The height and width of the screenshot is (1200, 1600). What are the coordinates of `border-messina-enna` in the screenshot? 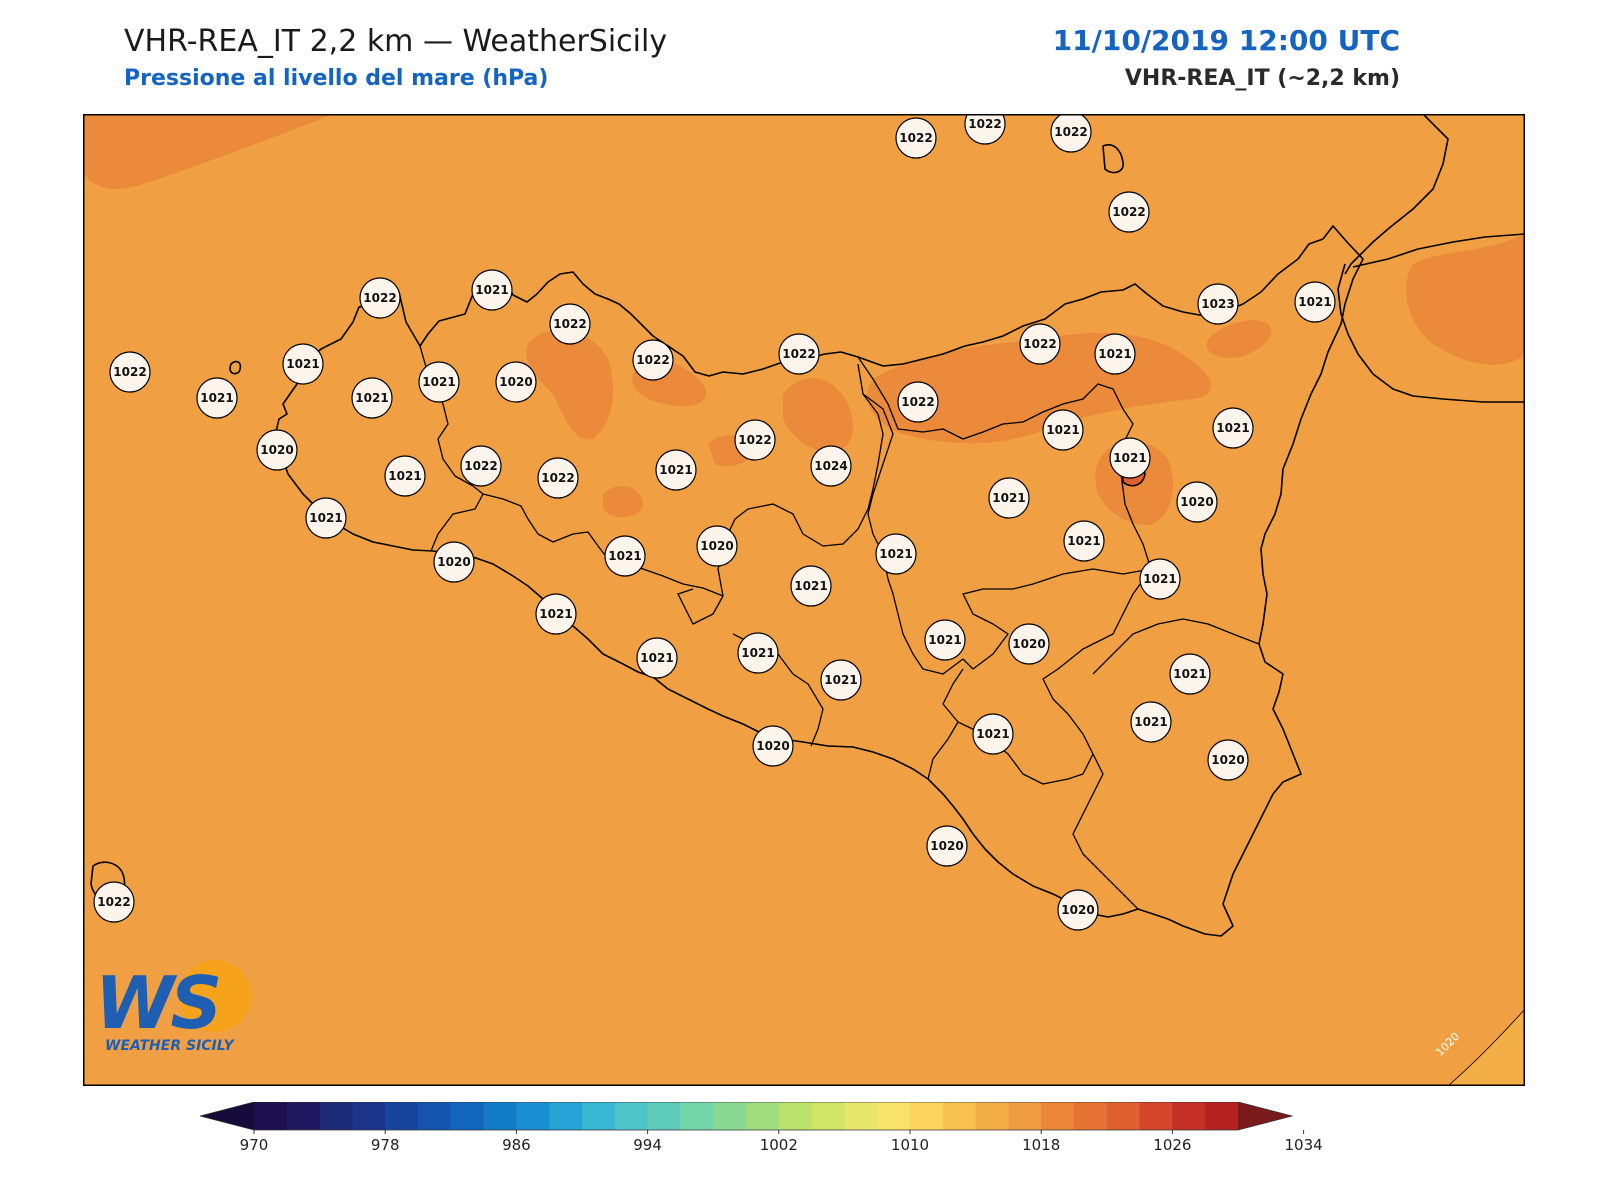 It's located at (1004, 463).